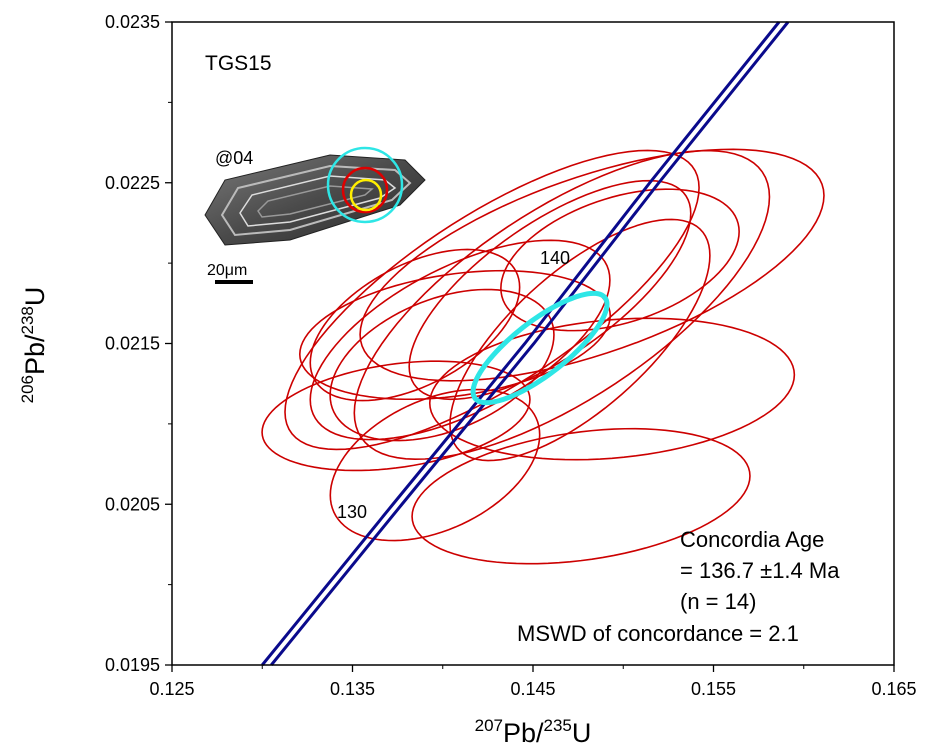  What do you see at coordinates (718, 601) in the screenshot?
I see `result-text: (n = 14)` at bounding box center [718, 601].